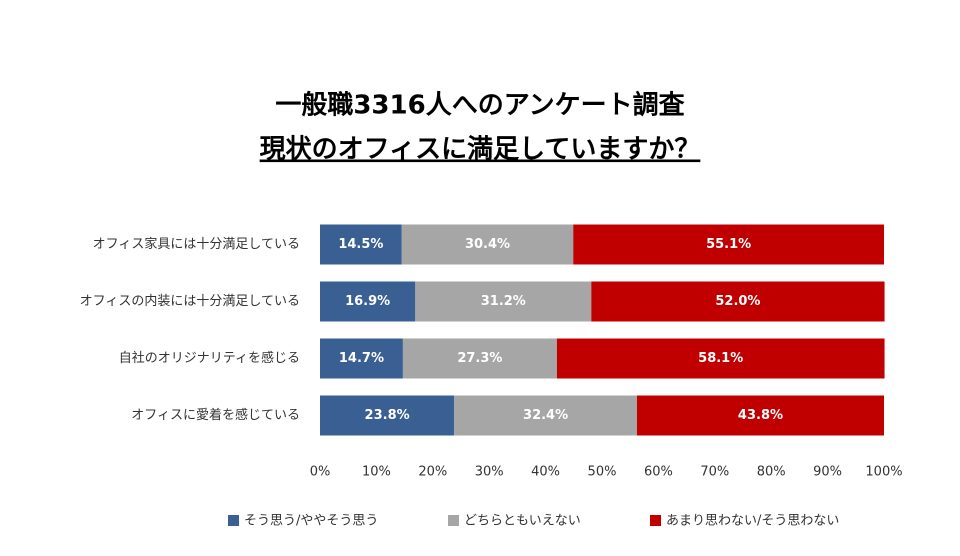  I want to click on data-label: 31.2%, so click(503, 301).